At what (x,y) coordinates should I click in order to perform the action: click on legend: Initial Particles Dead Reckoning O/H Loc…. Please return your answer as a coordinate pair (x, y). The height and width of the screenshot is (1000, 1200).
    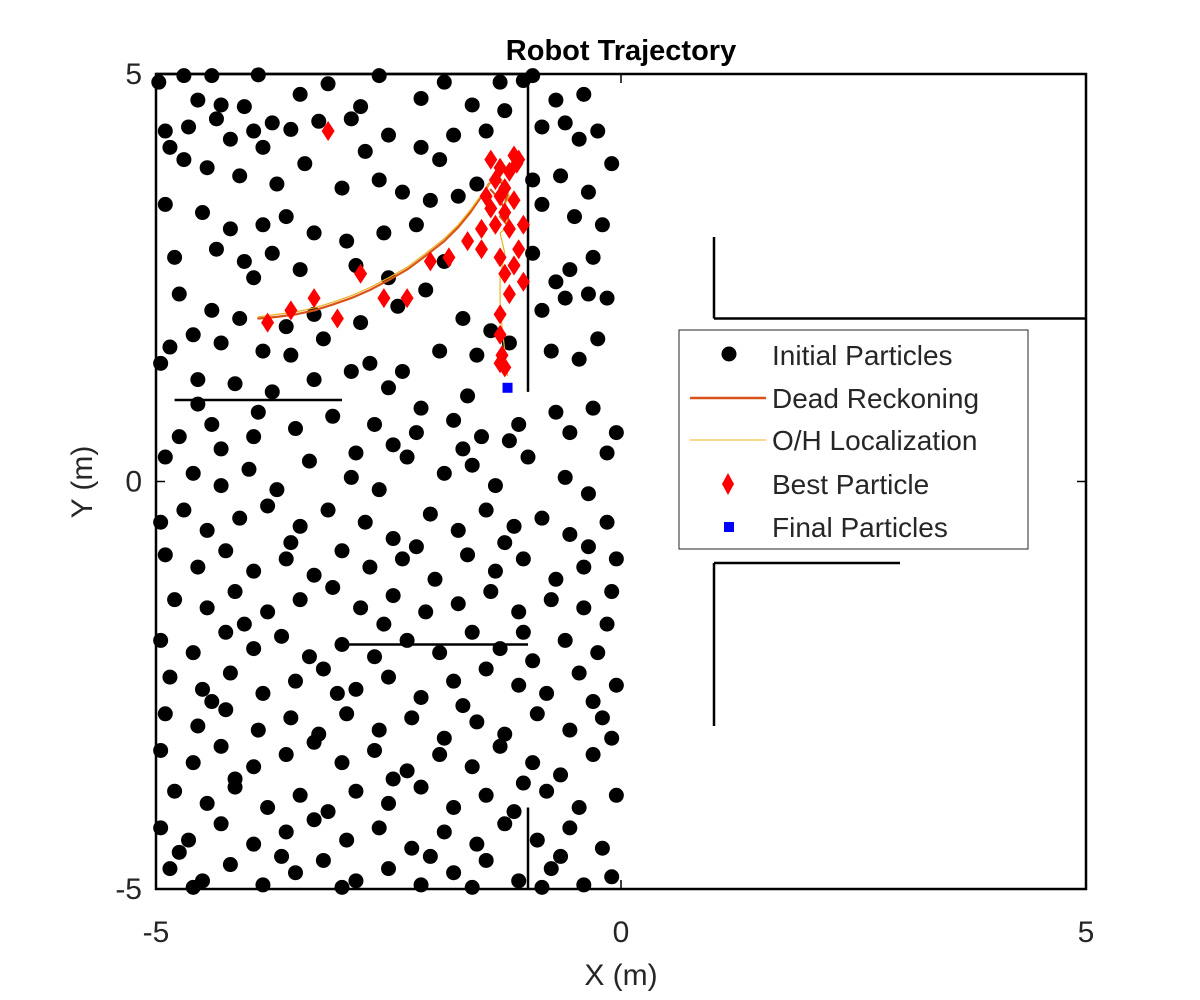
    Looking at the image, I should click on (853, 439).